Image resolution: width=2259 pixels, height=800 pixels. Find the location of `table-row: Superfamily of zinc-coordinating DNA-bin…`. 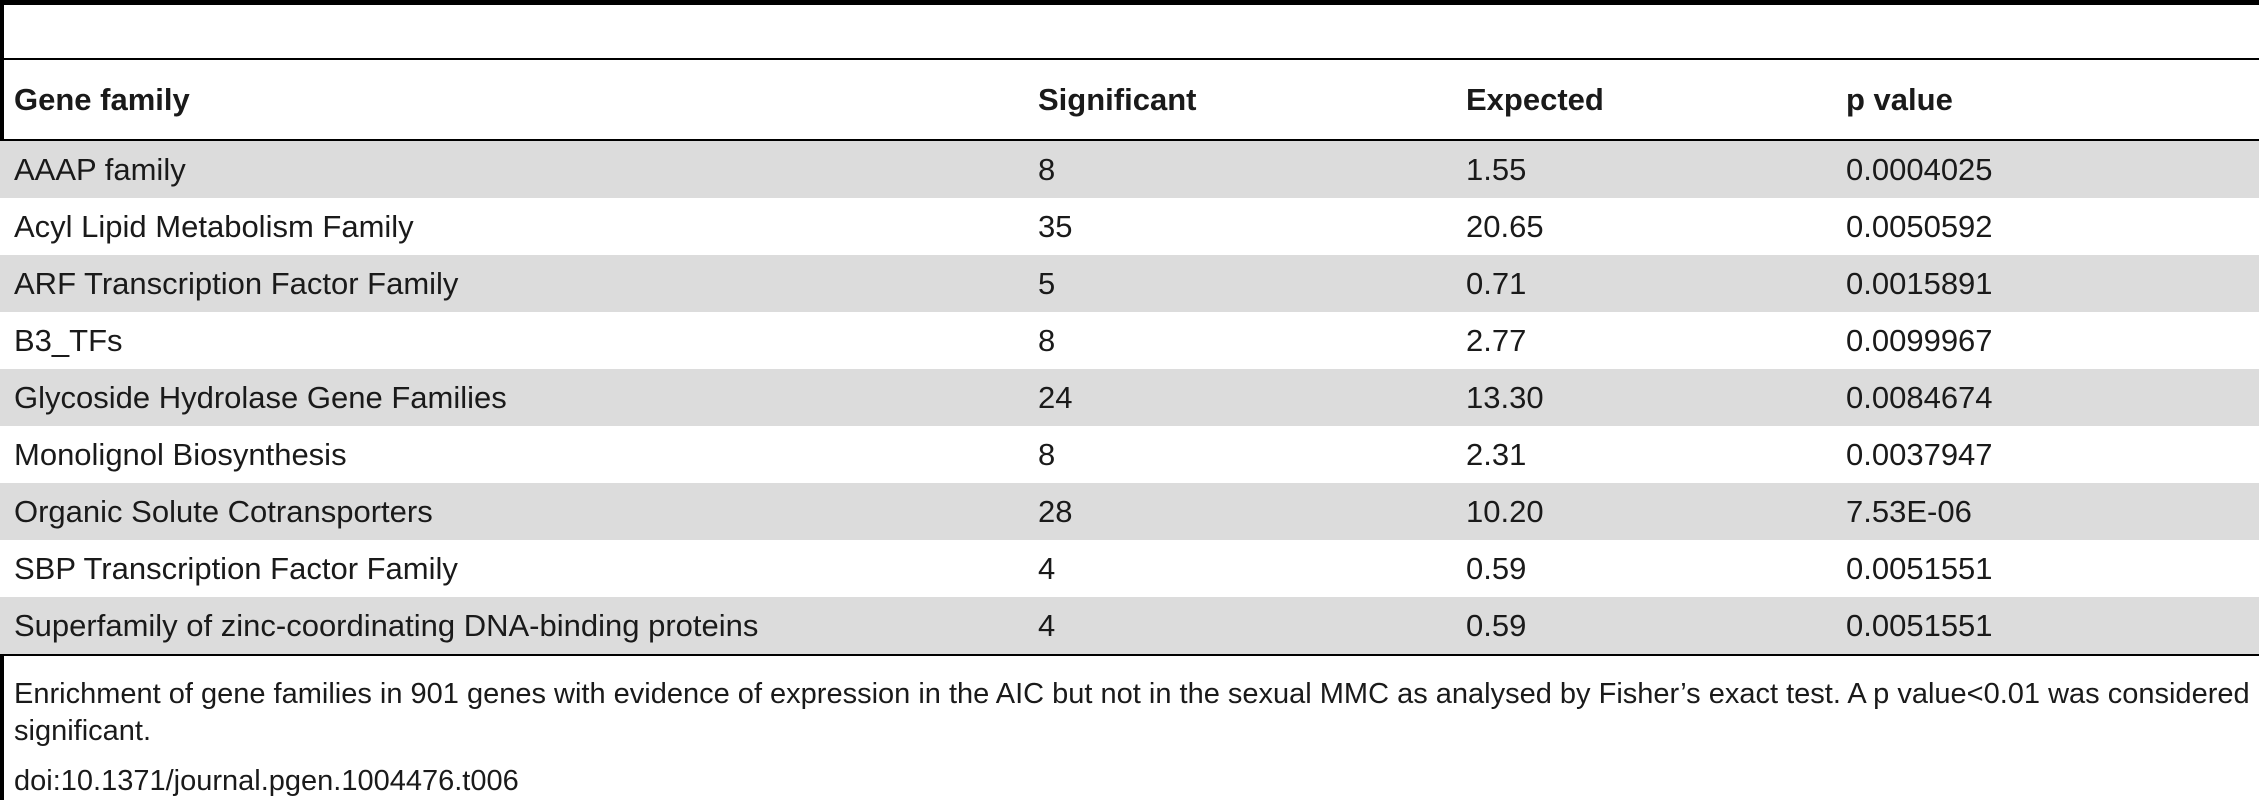

table-row: Superfamily of zinc-coordinating DNA-bin… is located at coordinates (1129, 626).